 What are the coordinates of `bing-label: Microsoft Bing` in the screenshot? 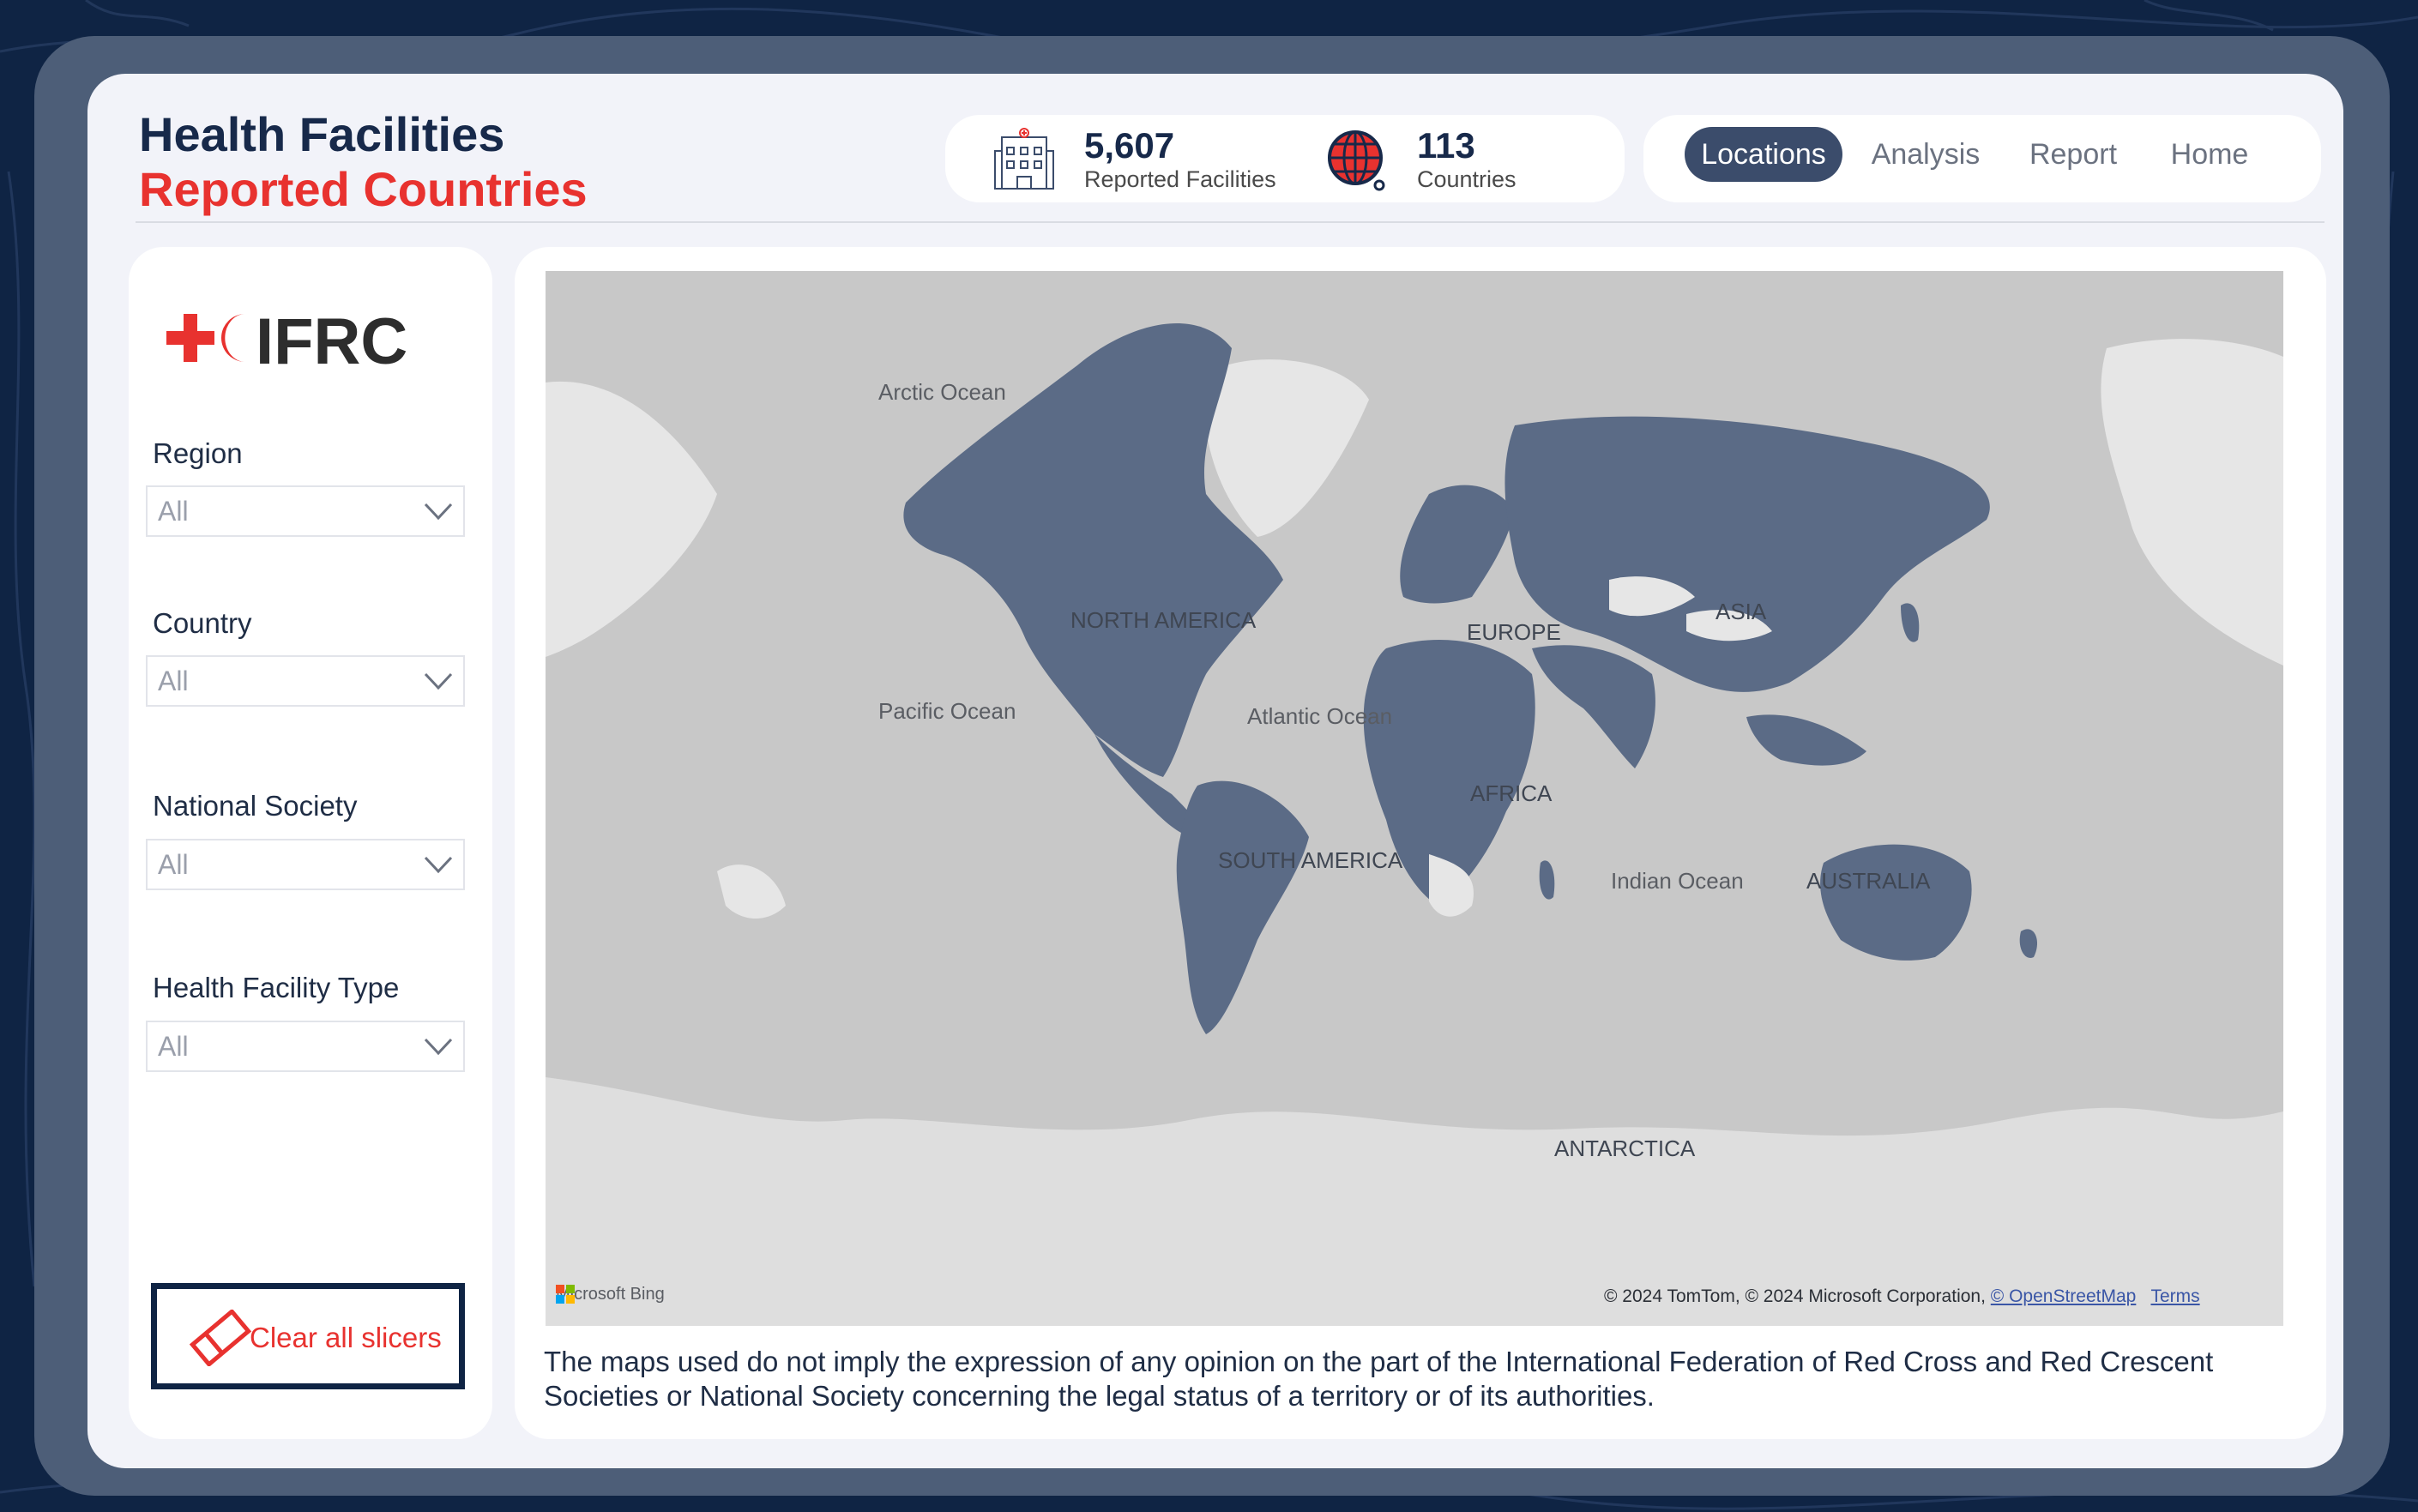 It's located at (610, 1294).